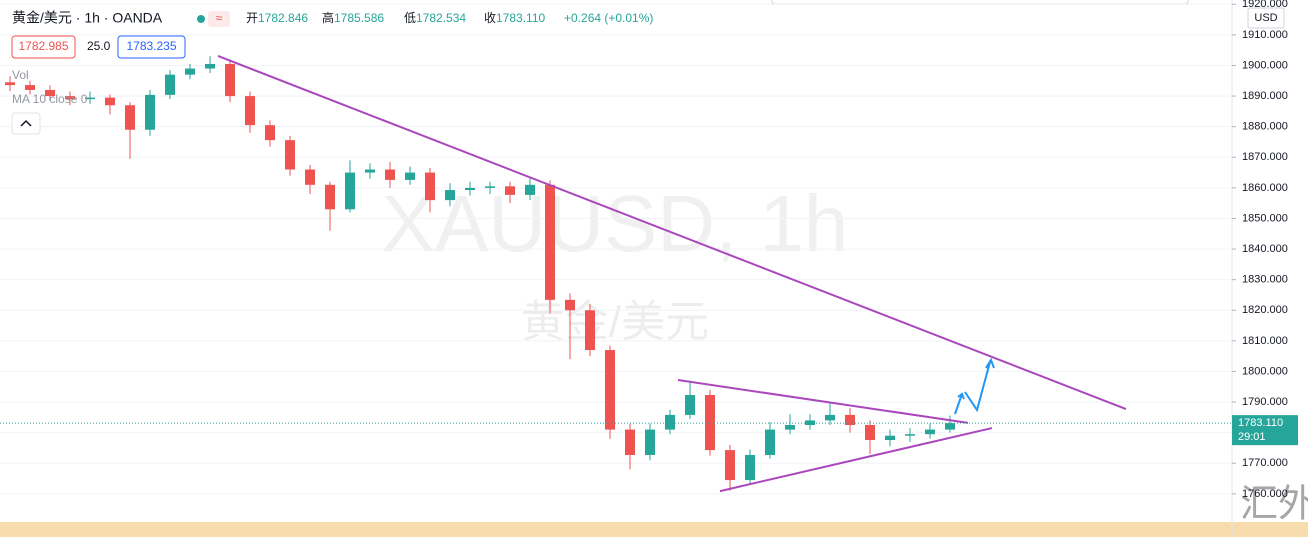 The width and height of the screenshot is (1308, 537). Describe the element at coordinates (1265, 494) in the screenshot. I see `y-tick-label: 1760.000` at that location.